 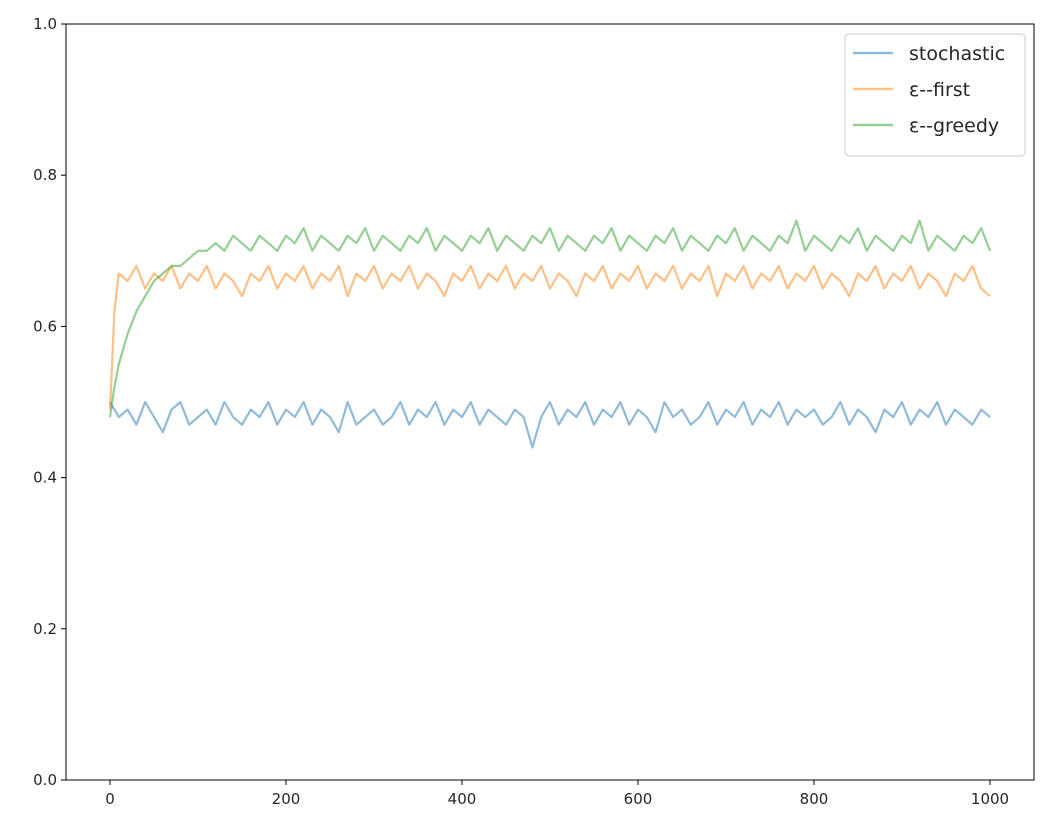 I want to click on legend: stochastic ε--first ε--greedy, so click(x=935, y=95).